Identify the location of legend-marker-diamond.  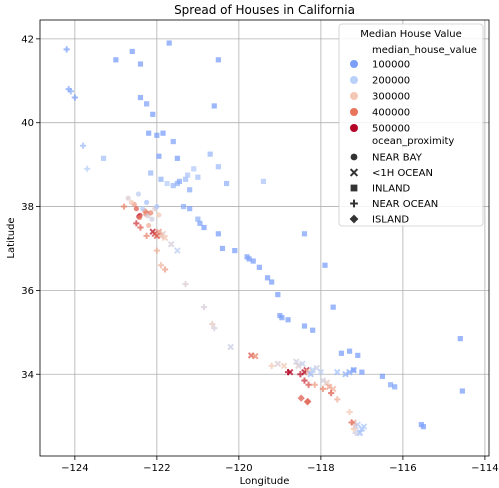
(354, 219).